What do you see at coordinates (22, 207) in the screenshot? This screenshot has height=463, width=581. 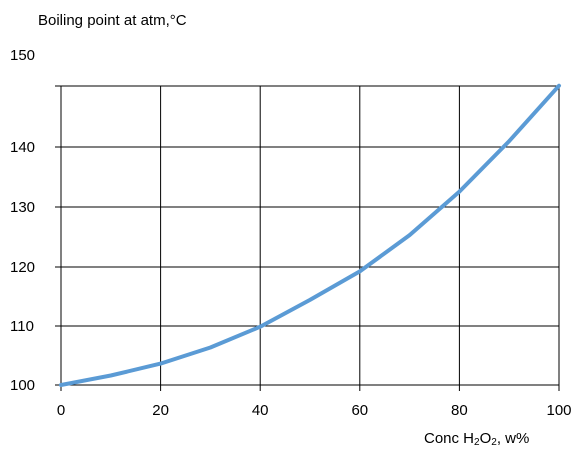 I see `y-tick-label: 130` at bounding box center [22, 207].